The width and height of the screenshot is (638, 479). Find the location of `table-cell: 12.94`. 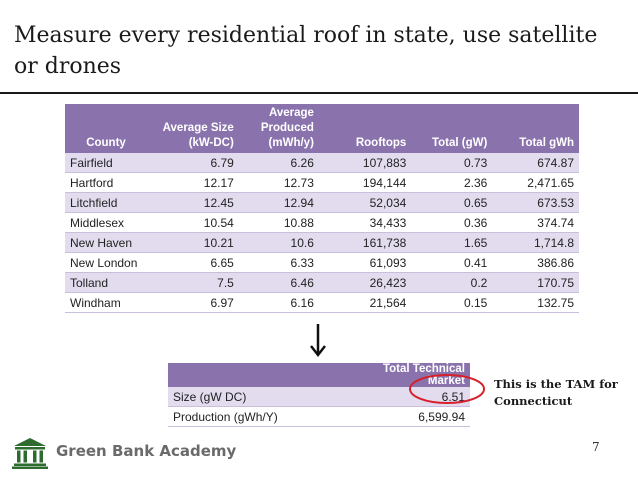

table-cell: 12.94 is located at coordinates (278, 202).